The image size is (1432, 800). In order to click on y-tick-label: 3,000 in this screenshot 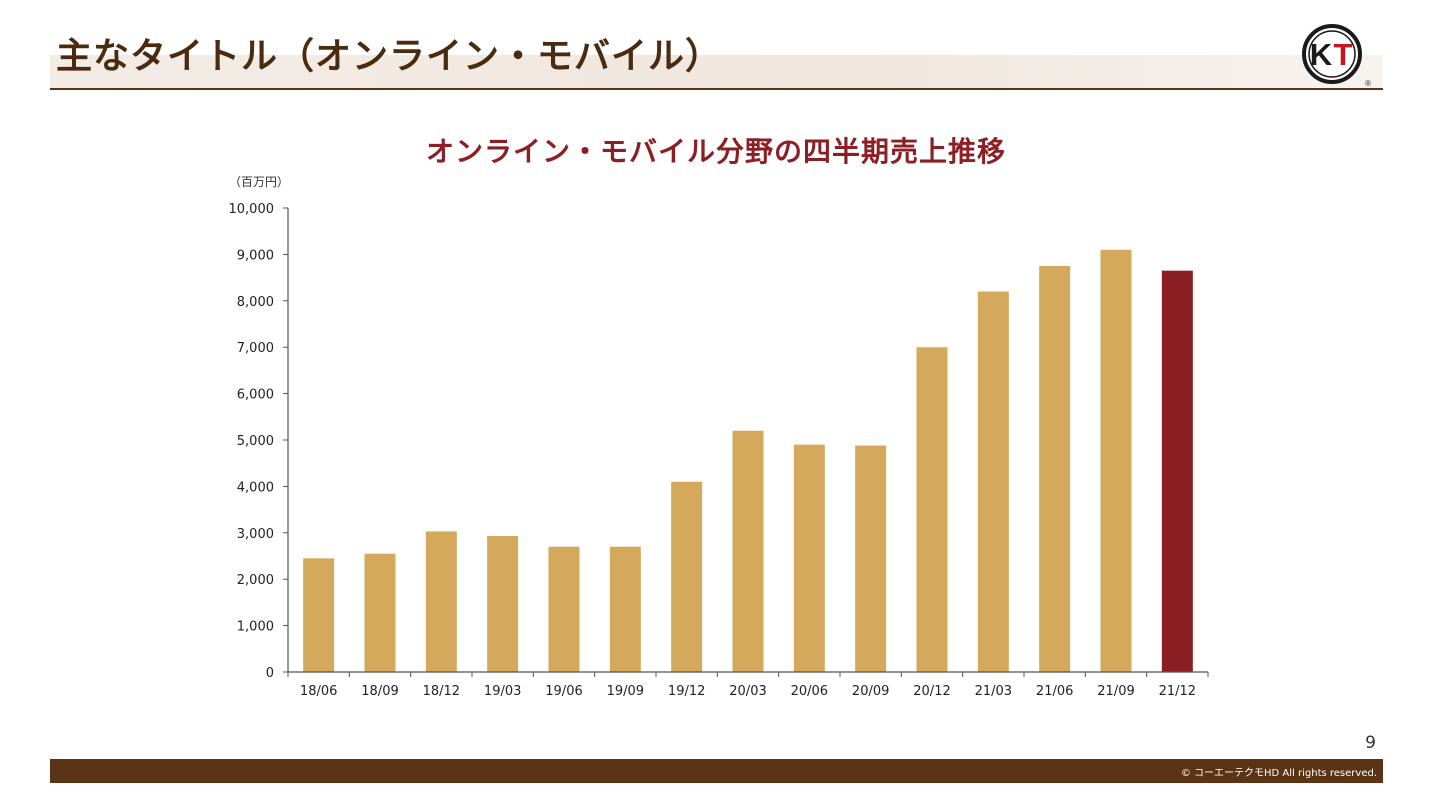, I will do `click(255, 534)`.